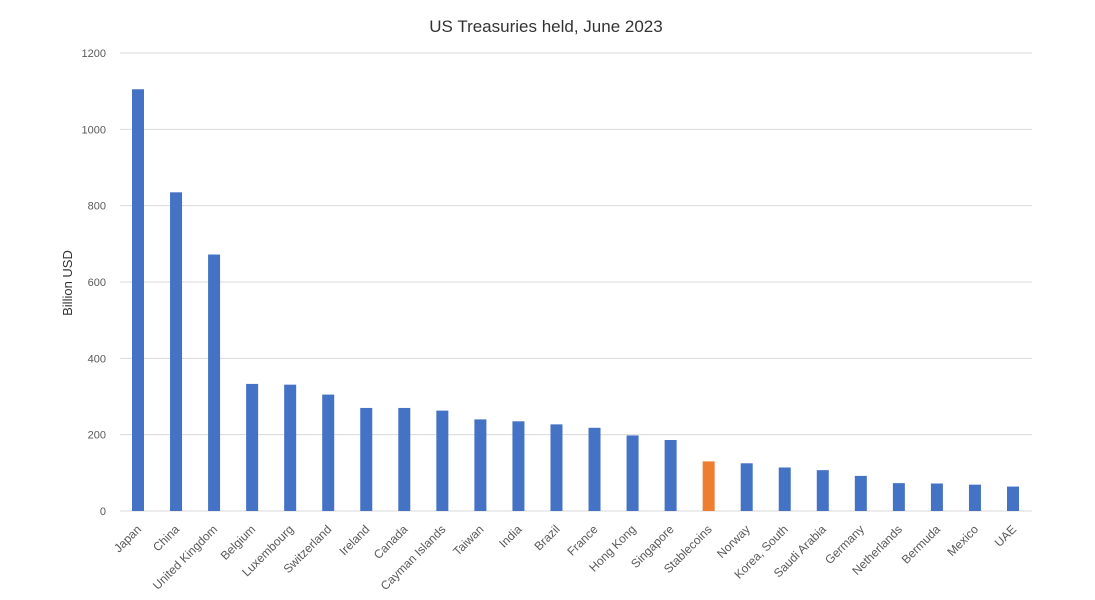  What do you see at coordinates (1005, 535) in the screenshot?
I see `x-category-label: UAE` at bounding box center [1005, 535].